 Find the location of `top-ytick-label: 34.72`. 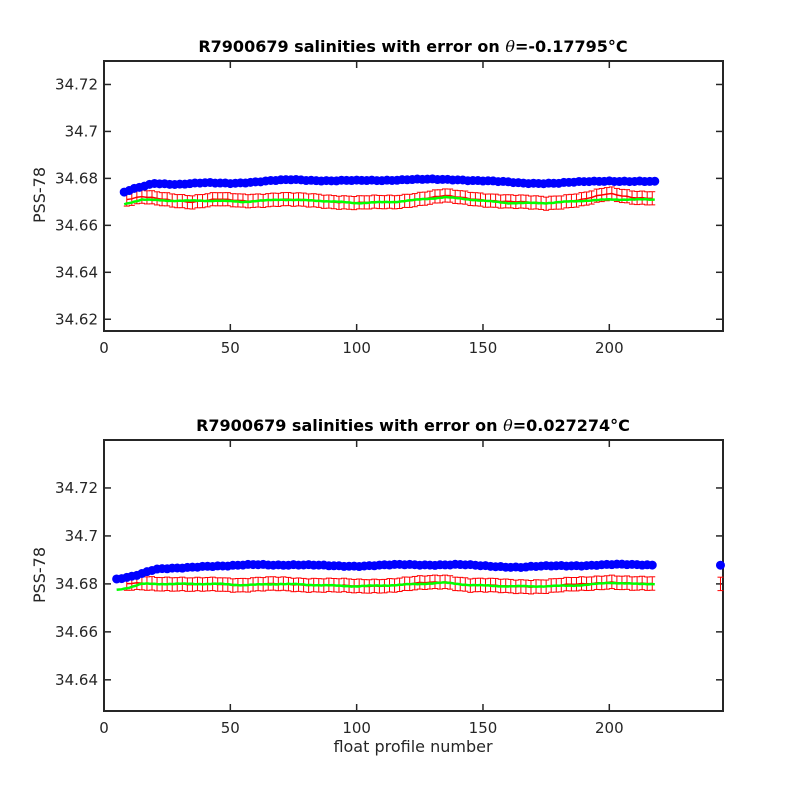

top-ytick-label: 34.72 is located at coordinates (76, 84).